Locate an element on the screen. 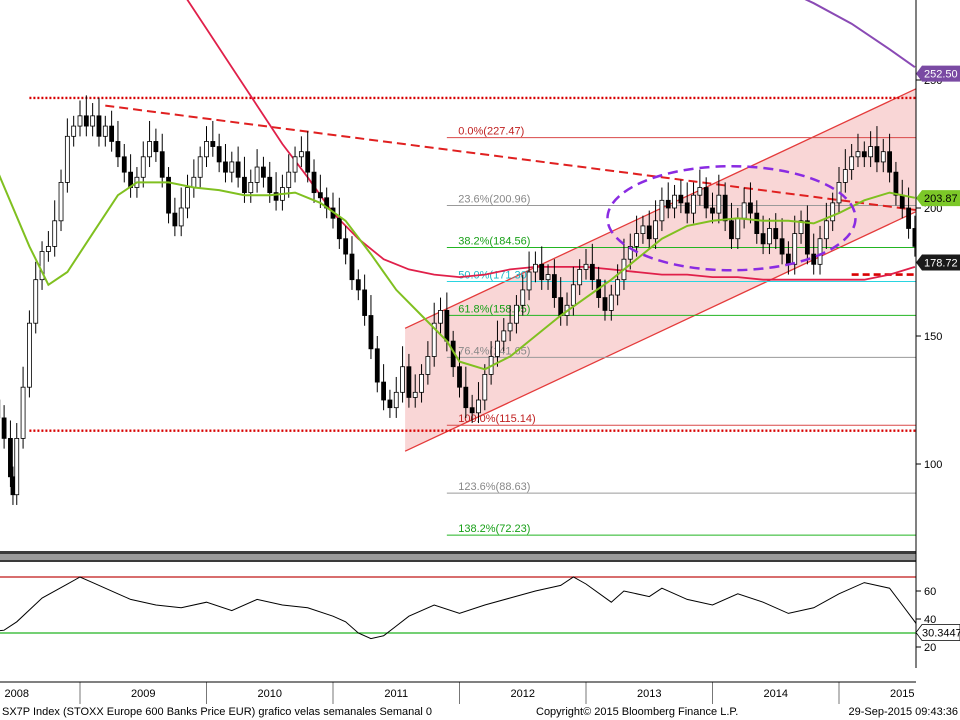  fib-label: 123.6%(88.63) is located at coordinates (494, 487).